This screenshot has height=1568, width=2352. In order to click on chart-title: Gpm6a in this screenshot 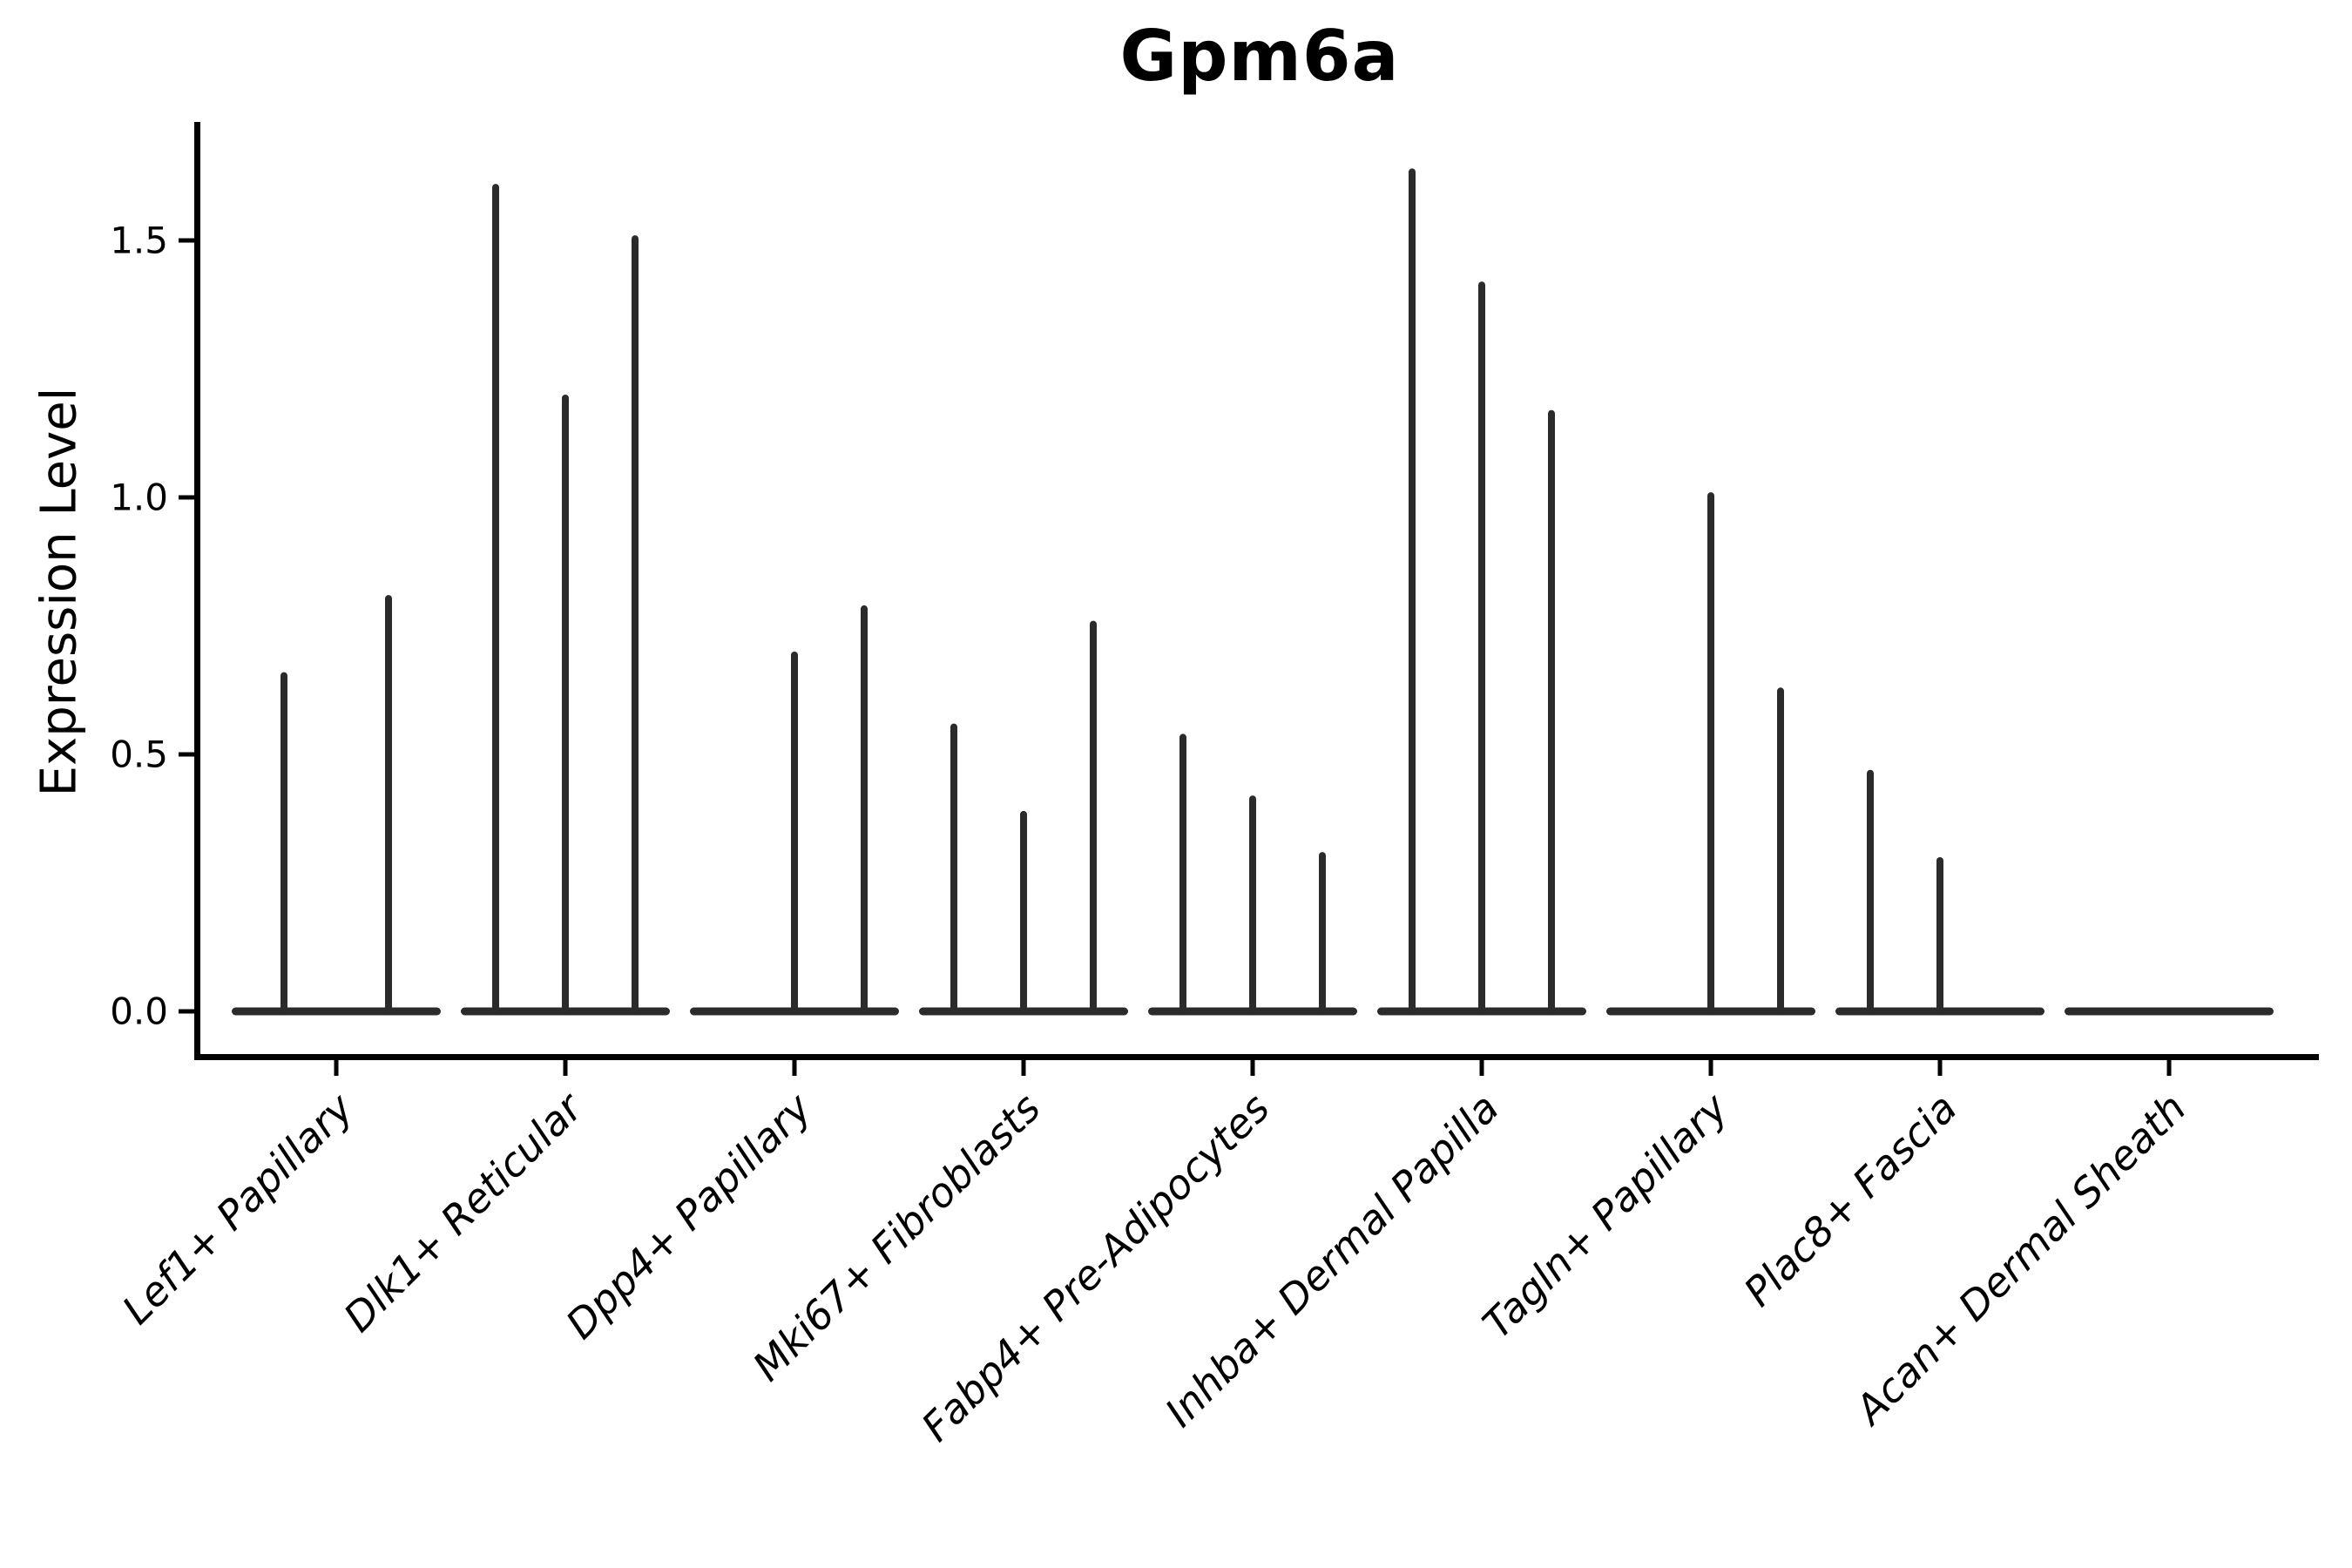, I will do `click(1260, 56)`.